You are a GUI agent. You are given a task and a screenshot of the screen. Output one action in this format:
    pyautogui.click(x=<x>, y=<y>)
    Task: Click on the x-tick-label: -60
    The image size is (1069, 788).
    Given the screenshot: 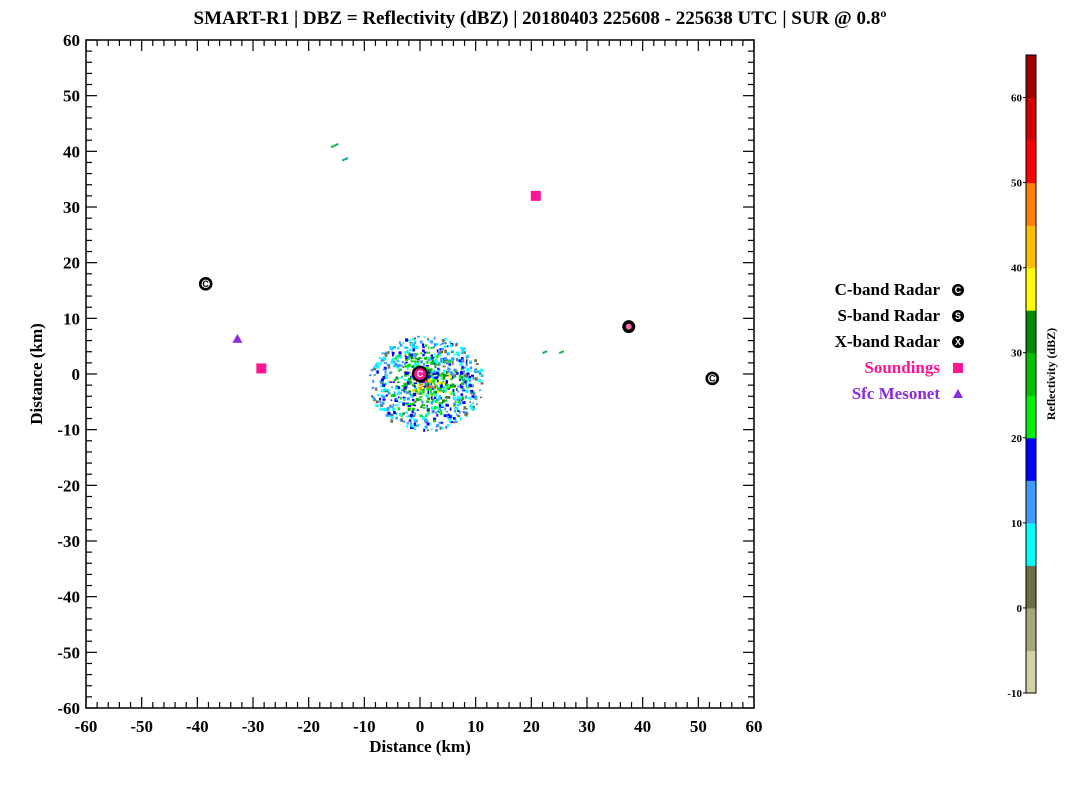 What is the action you would take?
    pyautogui.click(x=86, y=726)
    